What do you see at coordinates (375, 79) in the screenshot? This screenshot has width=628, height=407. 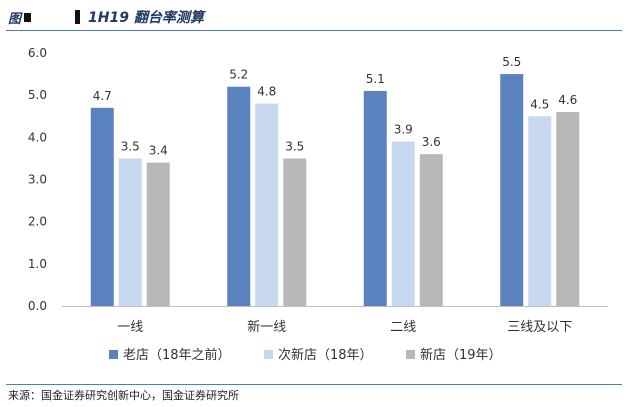 I see `data-label: 5.1` at bounding box center [375, 79].